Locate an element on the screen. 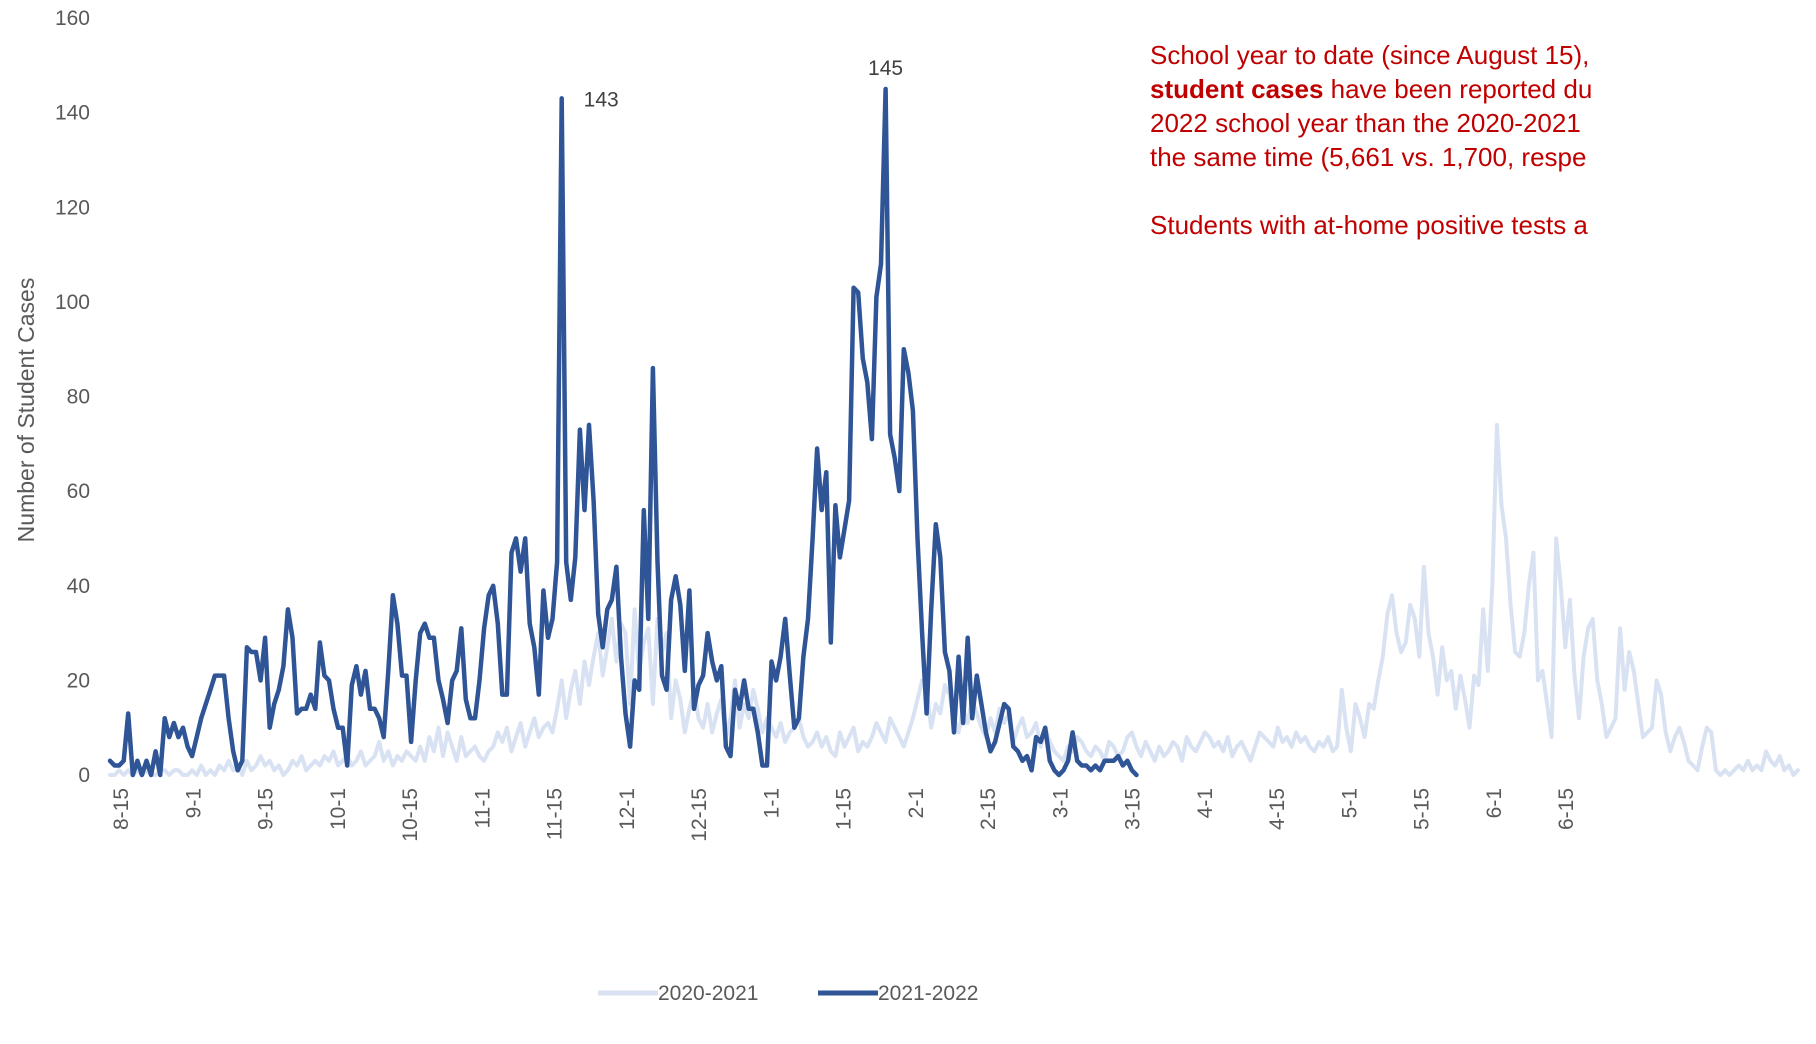  y-tick-label: 160 is located at coordinates (72, 18).